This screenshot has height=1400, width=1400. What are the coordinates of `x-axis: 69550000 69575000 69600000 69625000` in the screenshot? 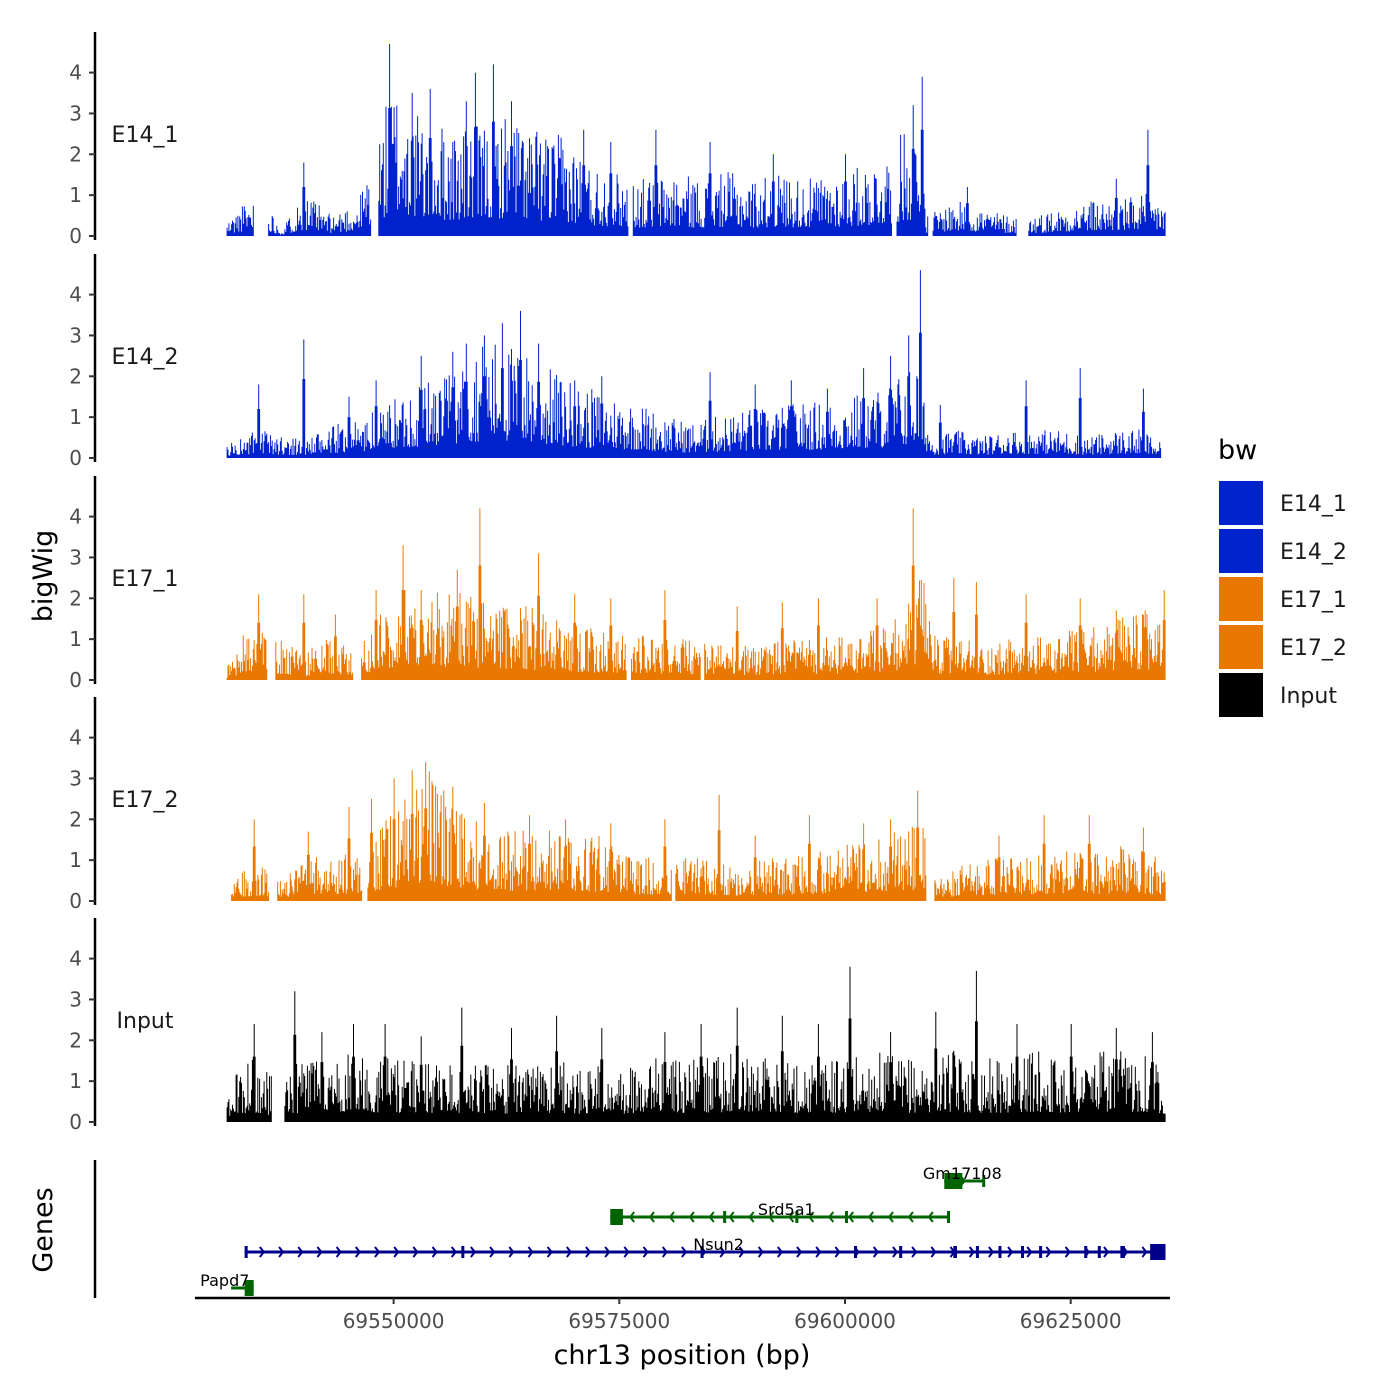 It's located at (682, 1314).